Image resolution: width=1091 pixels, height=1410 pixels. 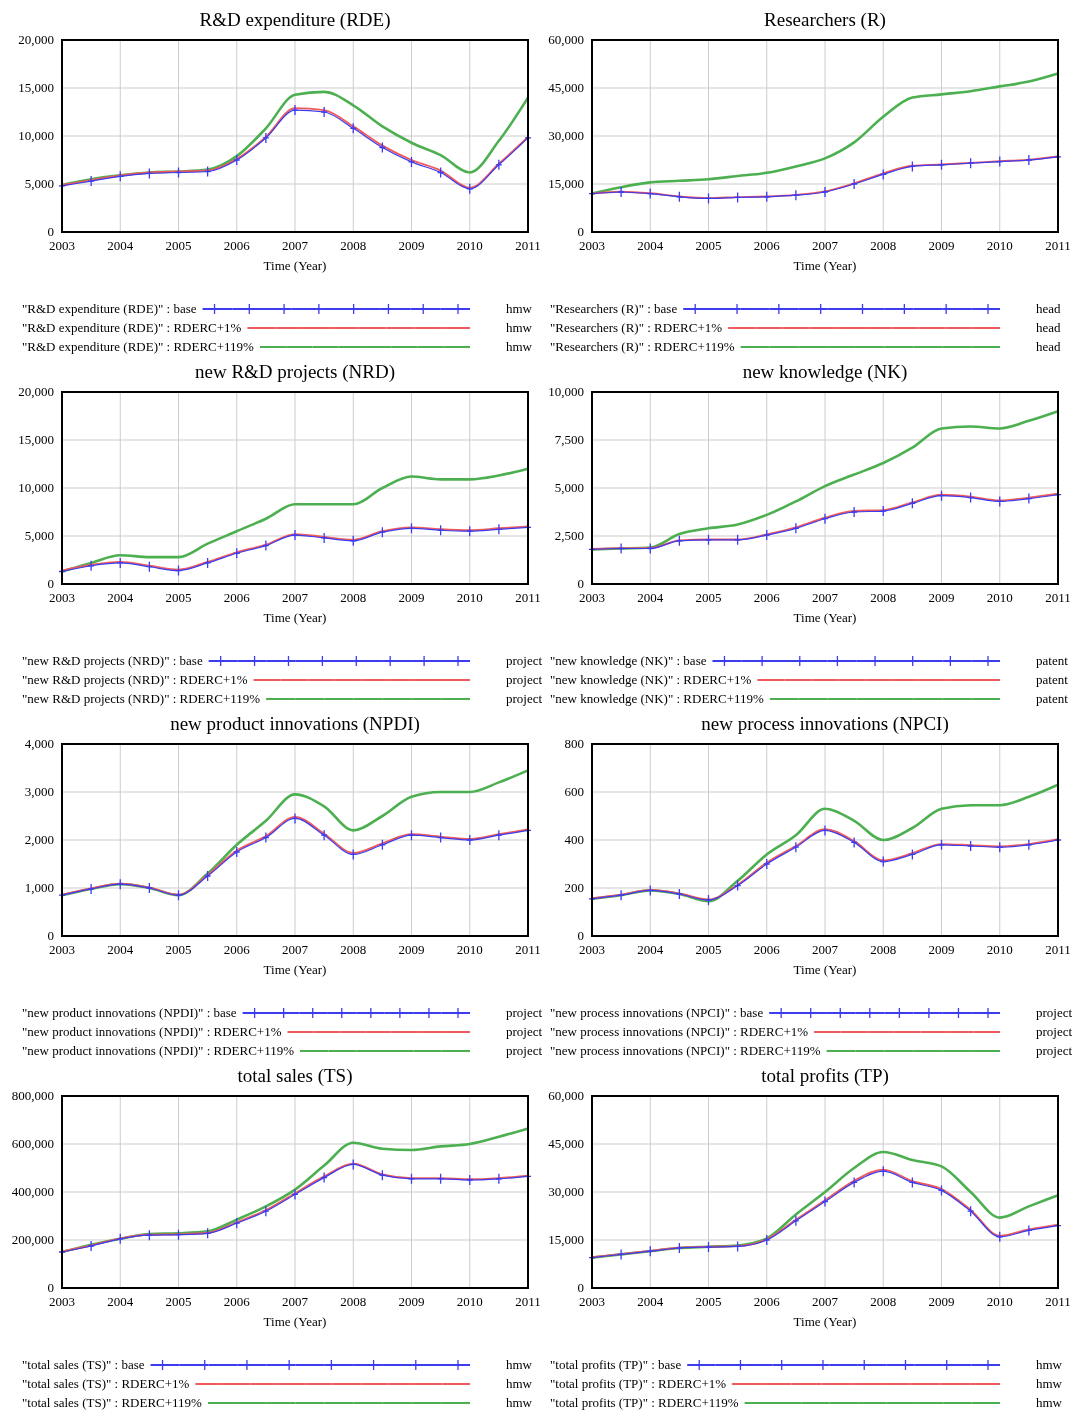 What do you see at coordinates (569, 439) in the screenshot?
I see `y-tick-label: 7,500` at bounding box center [569, 439].